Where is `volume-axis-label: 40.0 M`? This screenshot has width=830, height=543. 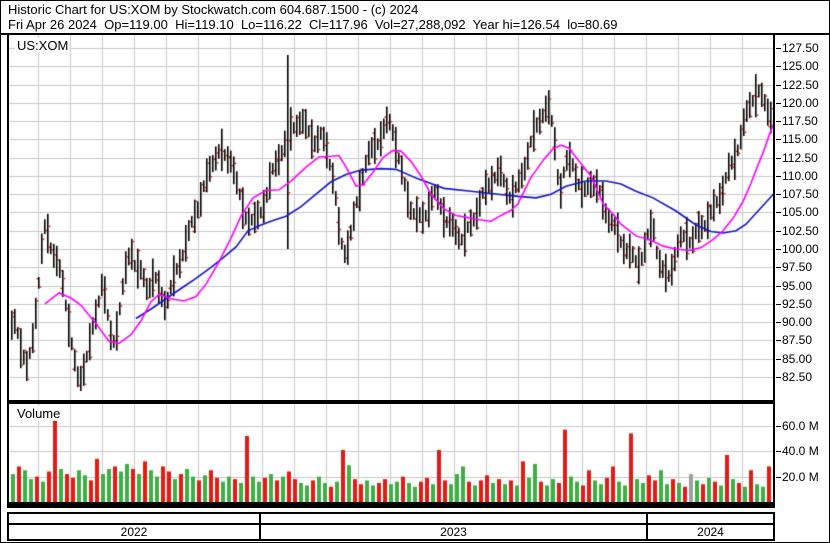
volume-axis-label: 40.0 M is located at coordinates (800, 451).